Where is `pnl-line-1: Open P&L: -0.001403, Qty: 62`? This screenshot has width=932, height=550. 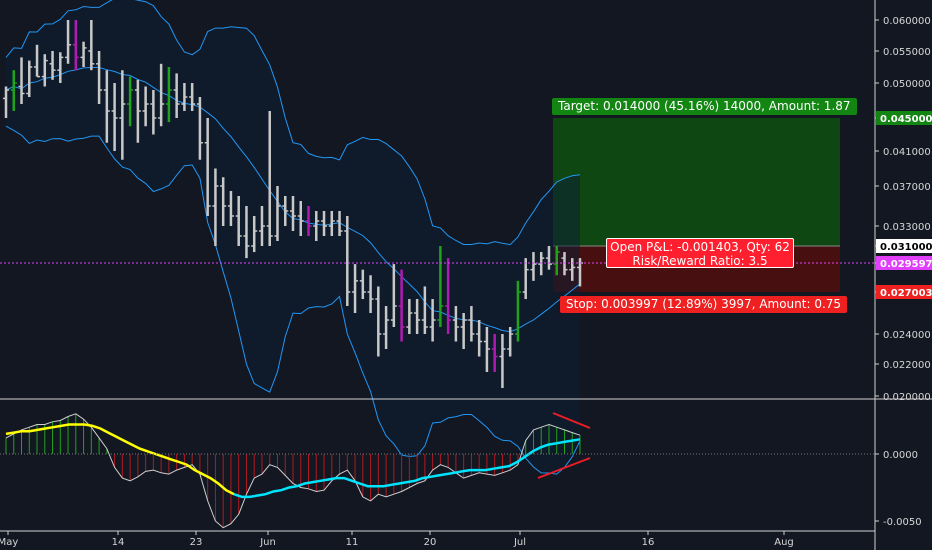 pnl-line-1: Open P&L: -0.001403, Qty: 62 is located at coordinates (700, 247).